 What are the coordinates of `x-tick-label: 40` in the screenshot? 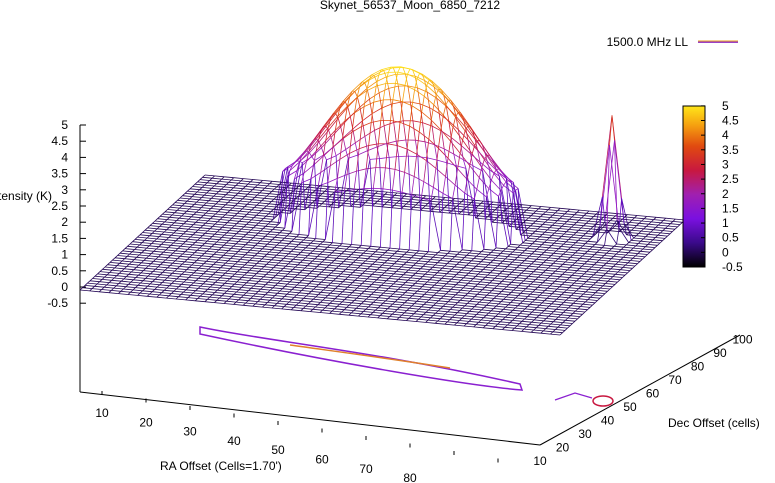 It's located at (234, 441).